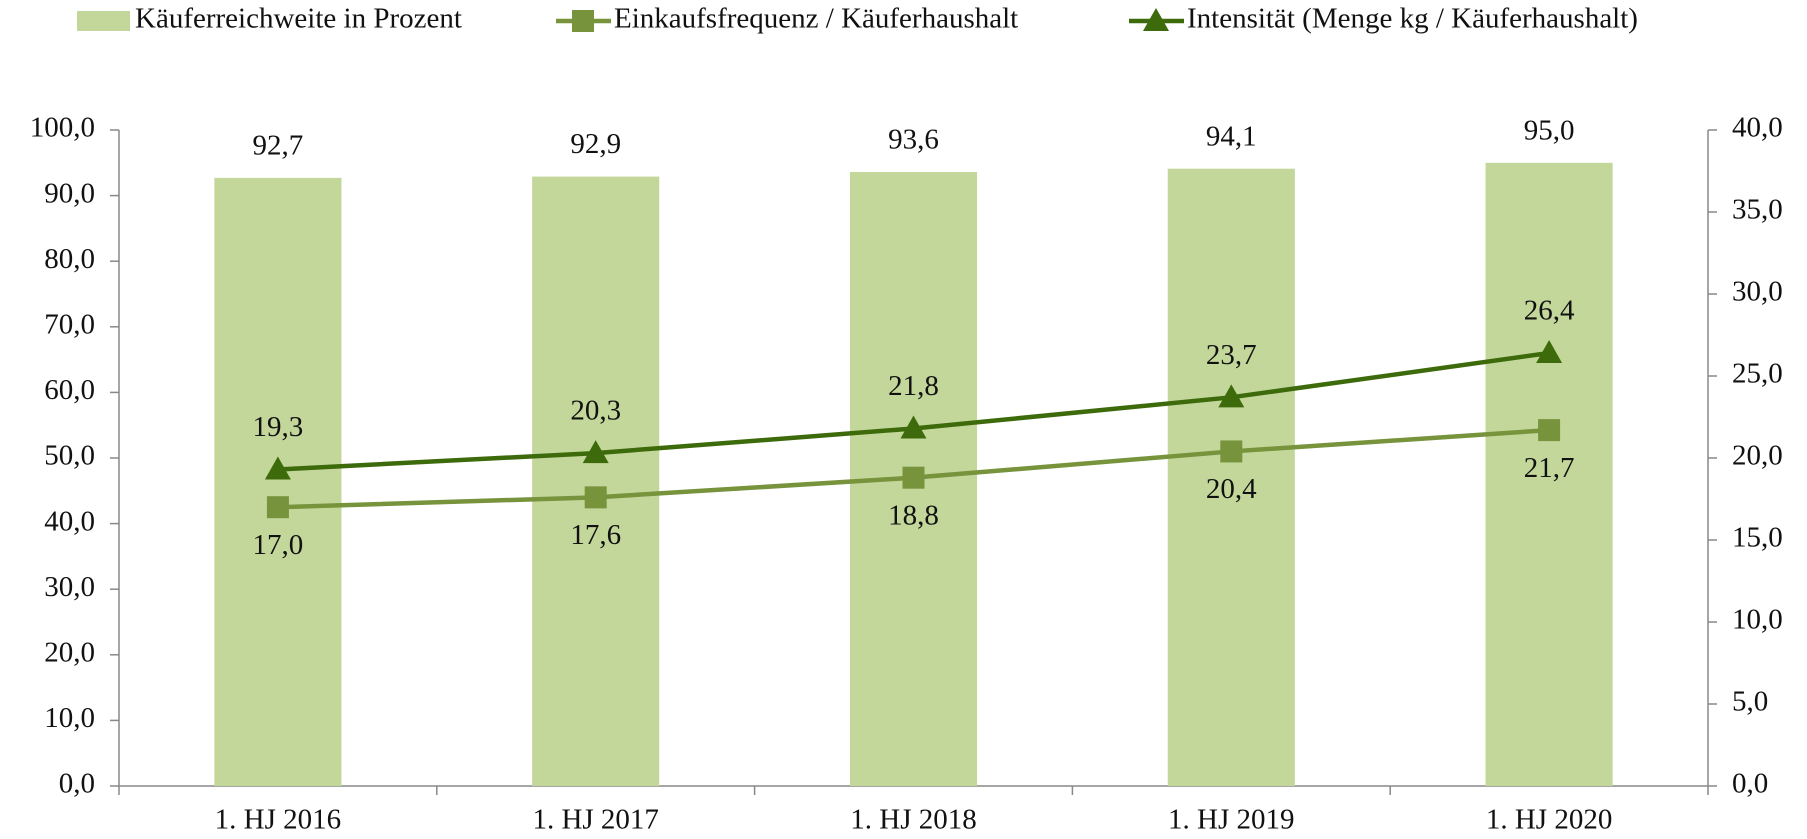 This screenshot has width=1807, height=839. I want to click on y-tick-label: 60,0, so click(69, 390).